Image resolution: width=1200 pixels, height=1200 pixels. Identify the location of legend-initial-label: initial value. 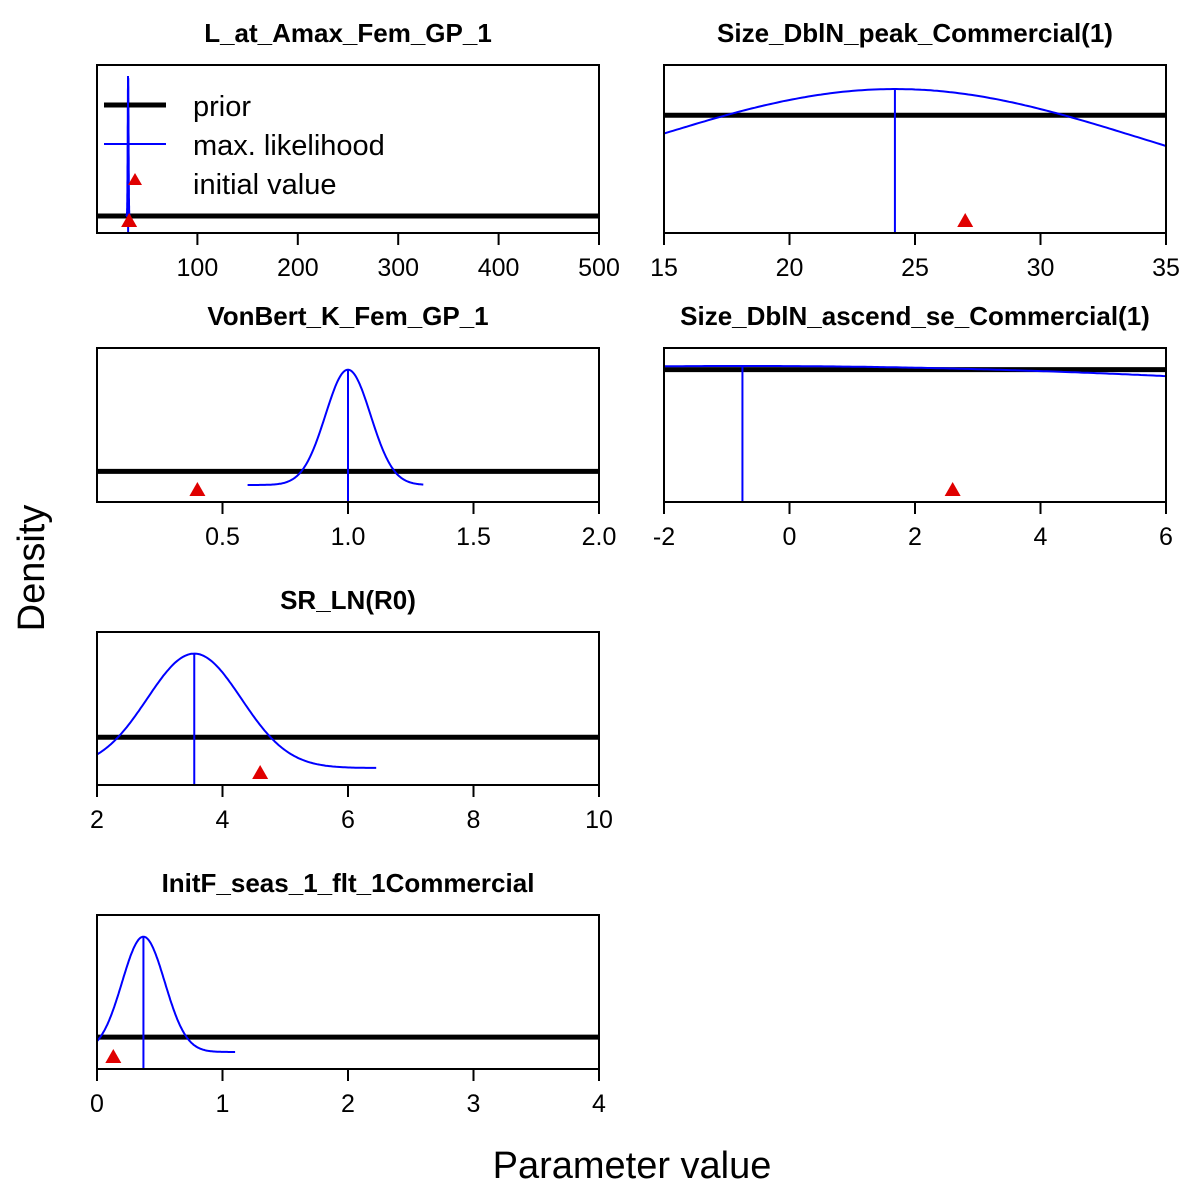
(264, 185).